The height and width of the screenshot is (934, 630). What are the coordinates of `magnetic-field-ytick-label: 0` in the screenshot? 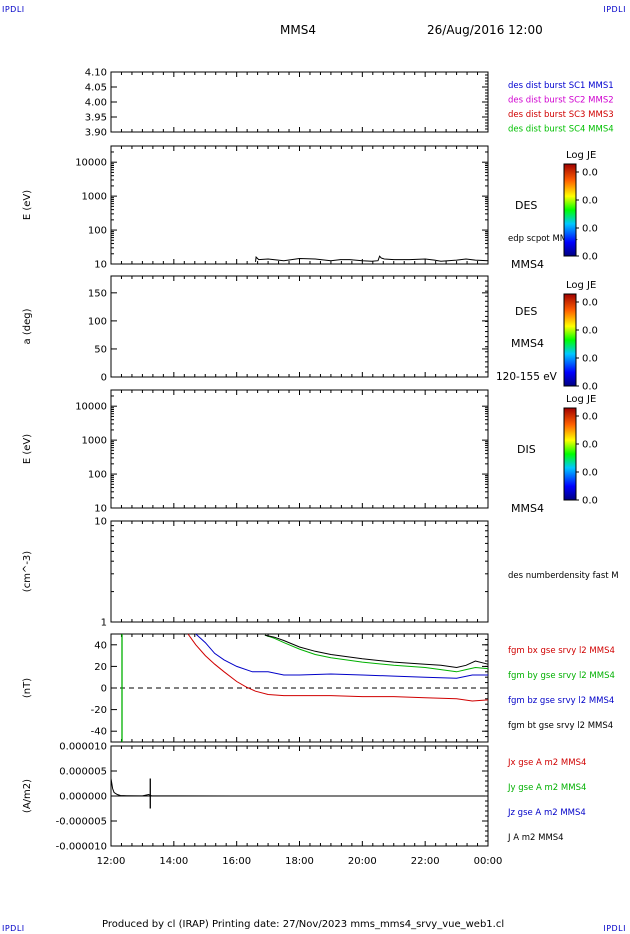 It's located at (104, 689).